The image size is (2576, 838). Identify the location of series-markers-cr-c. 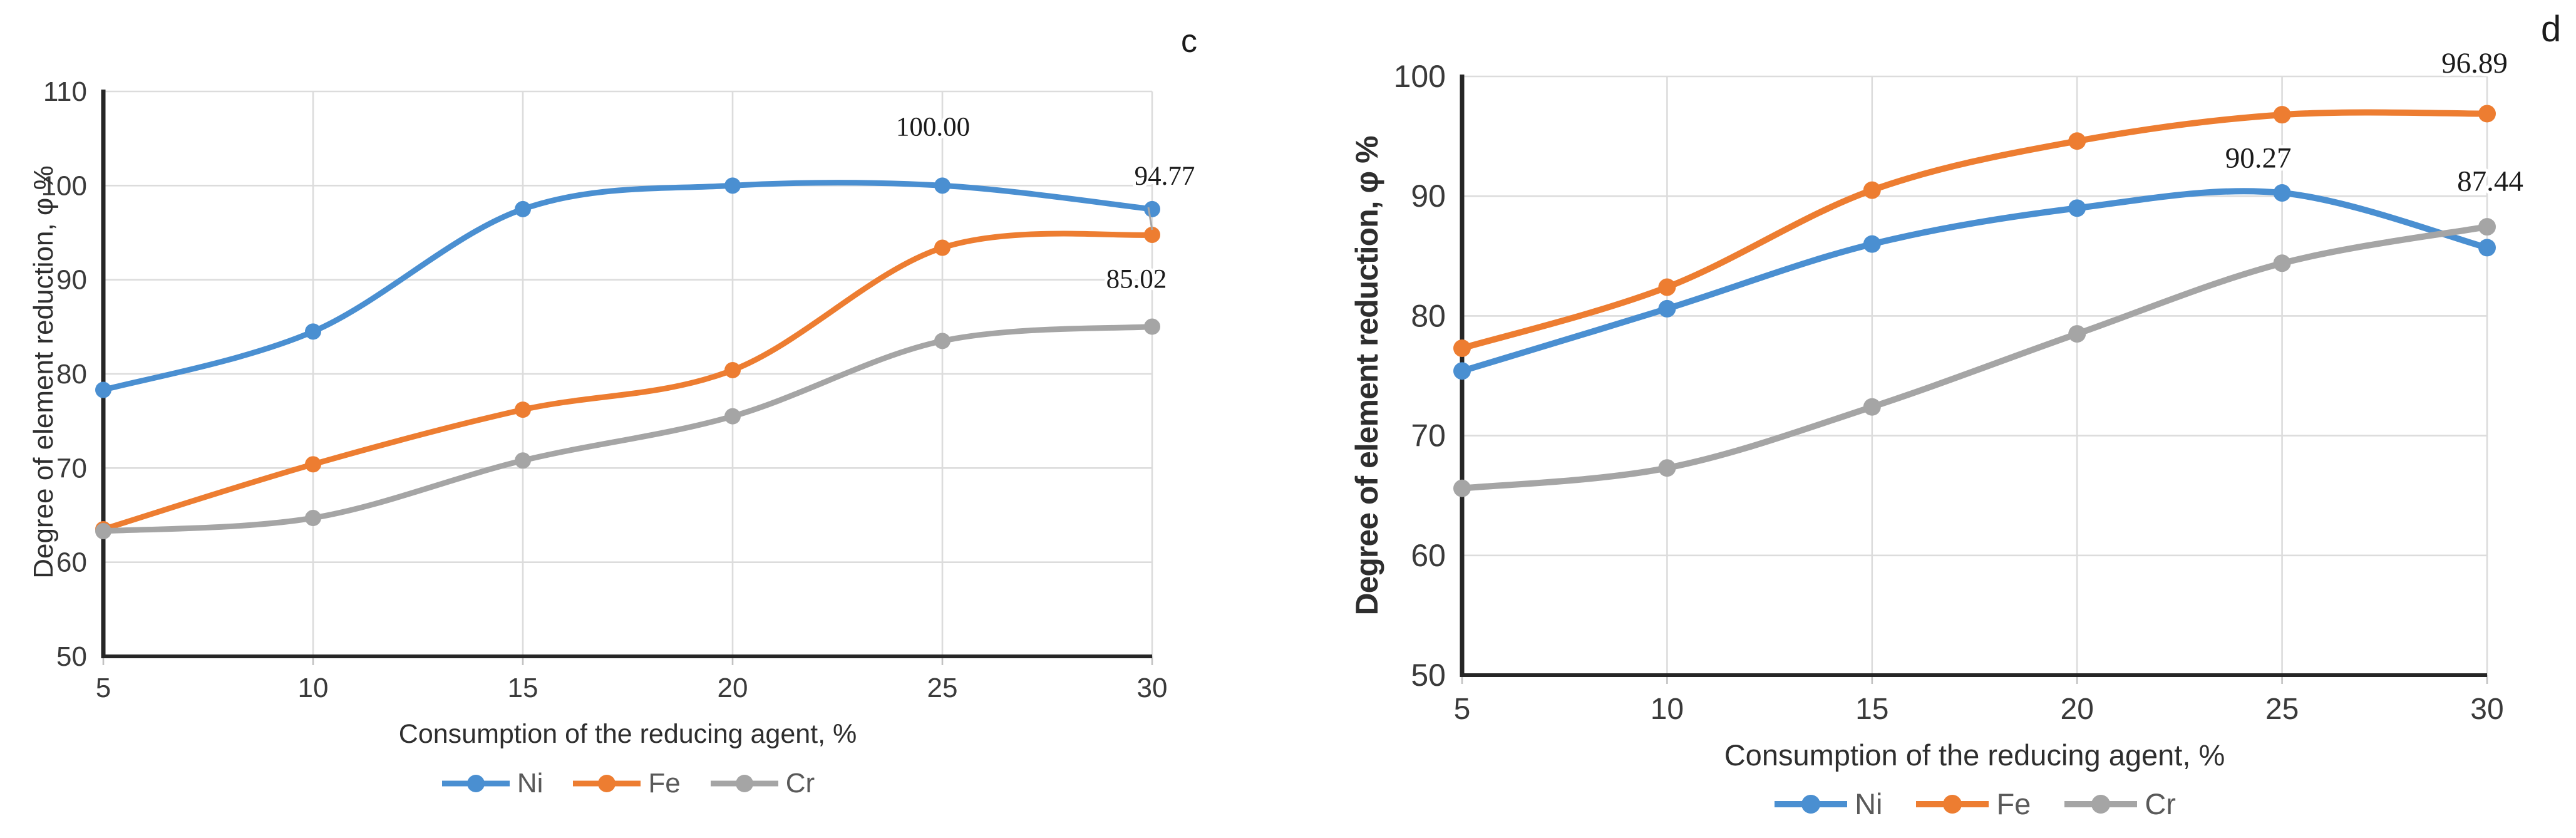
(627, 429).